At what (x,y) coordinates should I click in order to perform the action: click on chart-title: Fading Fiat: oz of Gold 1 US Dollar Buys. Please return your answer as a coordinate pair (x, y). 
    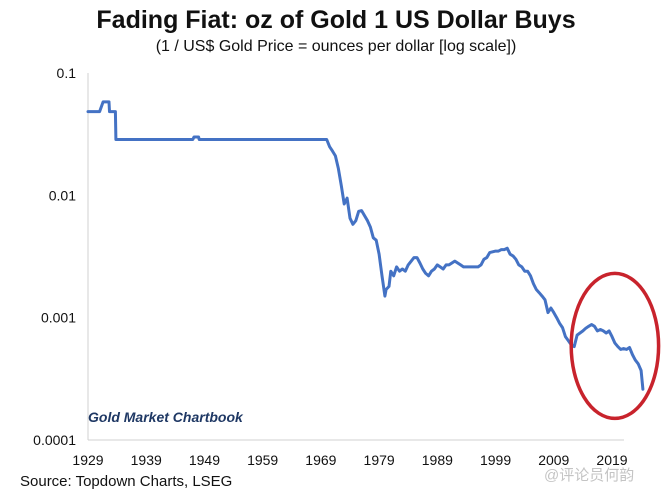
    Looking at the image, I should click on (336, 20).